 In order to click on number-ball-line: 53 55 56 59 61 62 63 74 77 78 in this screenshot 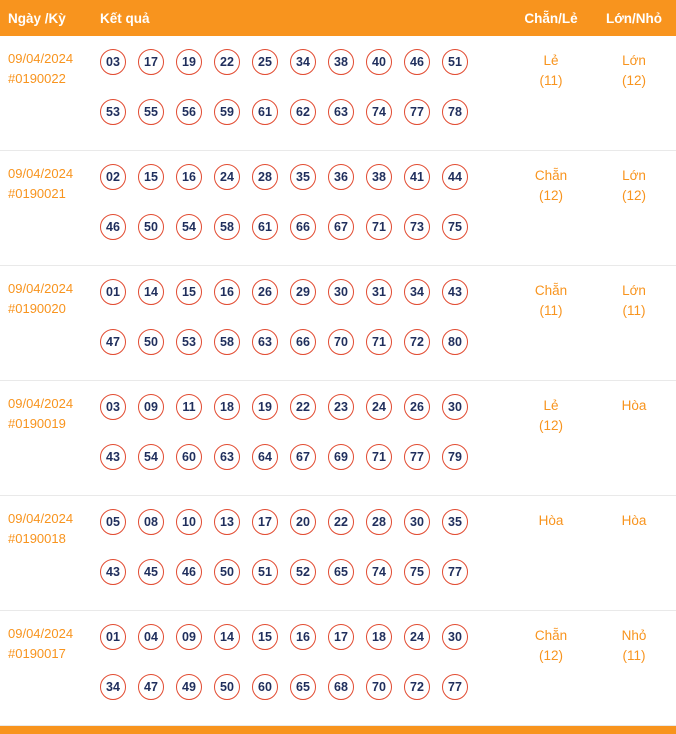, I will do `click(305, 112)`.